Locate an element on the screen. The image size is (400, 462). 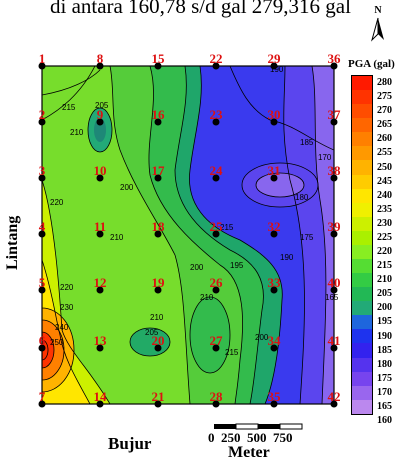
station-label: 37 is located at coordinates (335, 114).